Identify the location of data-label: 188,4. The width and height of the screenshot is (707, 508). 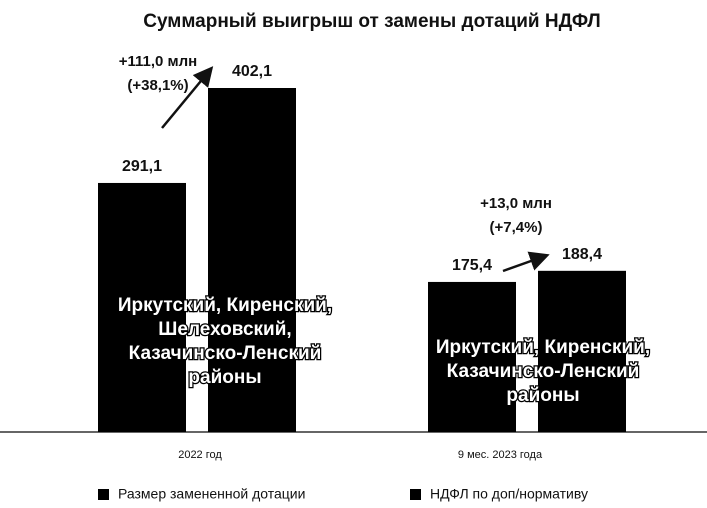
(582, 254).